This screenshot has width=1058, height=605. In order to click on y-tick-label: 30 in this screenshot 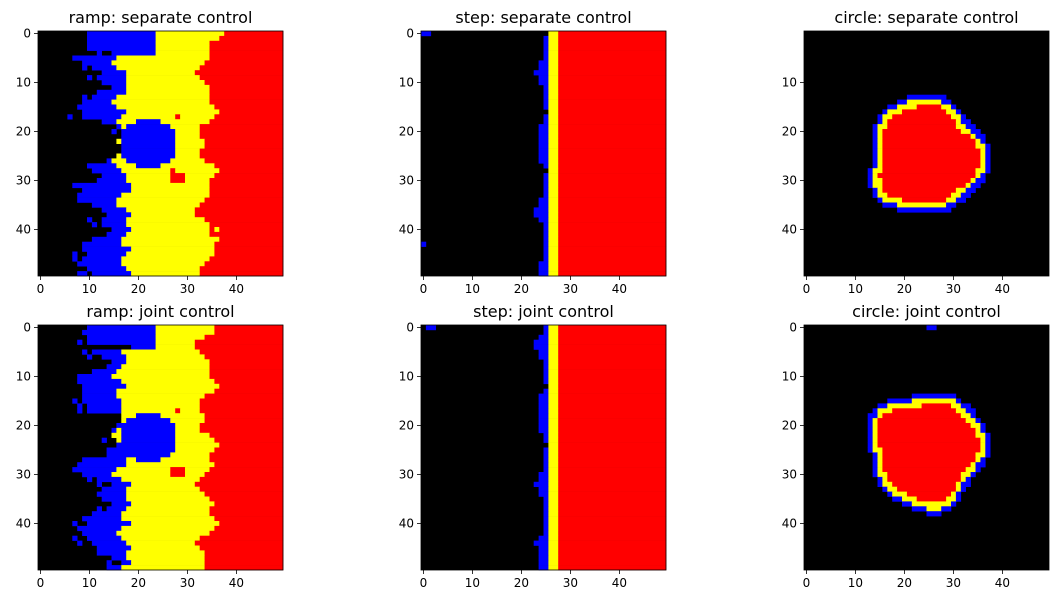, I will do `click(23, 180)`.